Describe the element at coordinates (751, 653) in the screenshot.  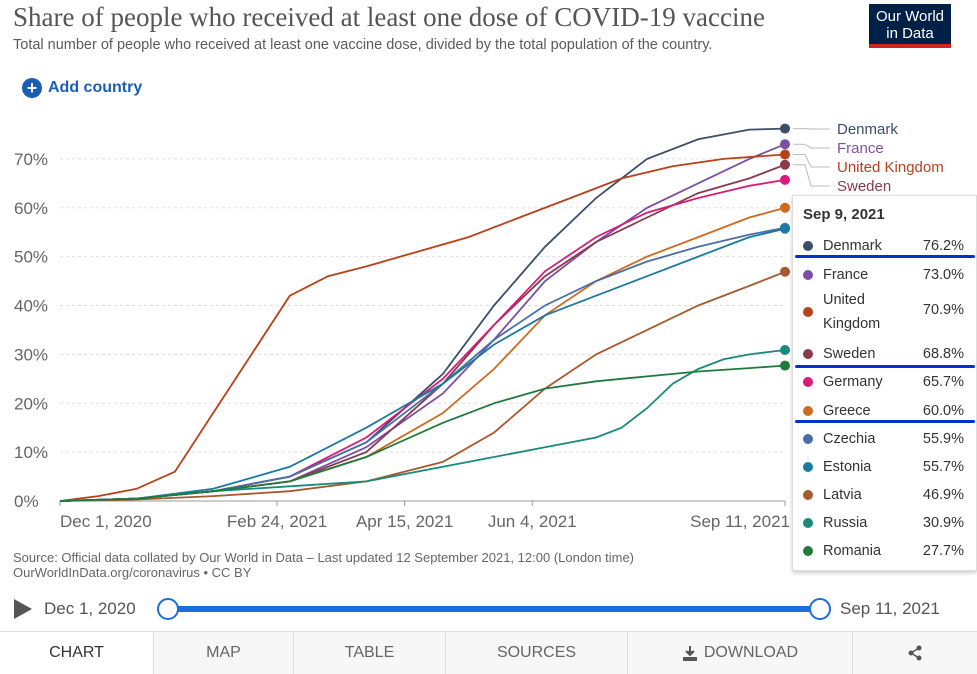
I see `tab-label: DOWNLOAD` at that location.